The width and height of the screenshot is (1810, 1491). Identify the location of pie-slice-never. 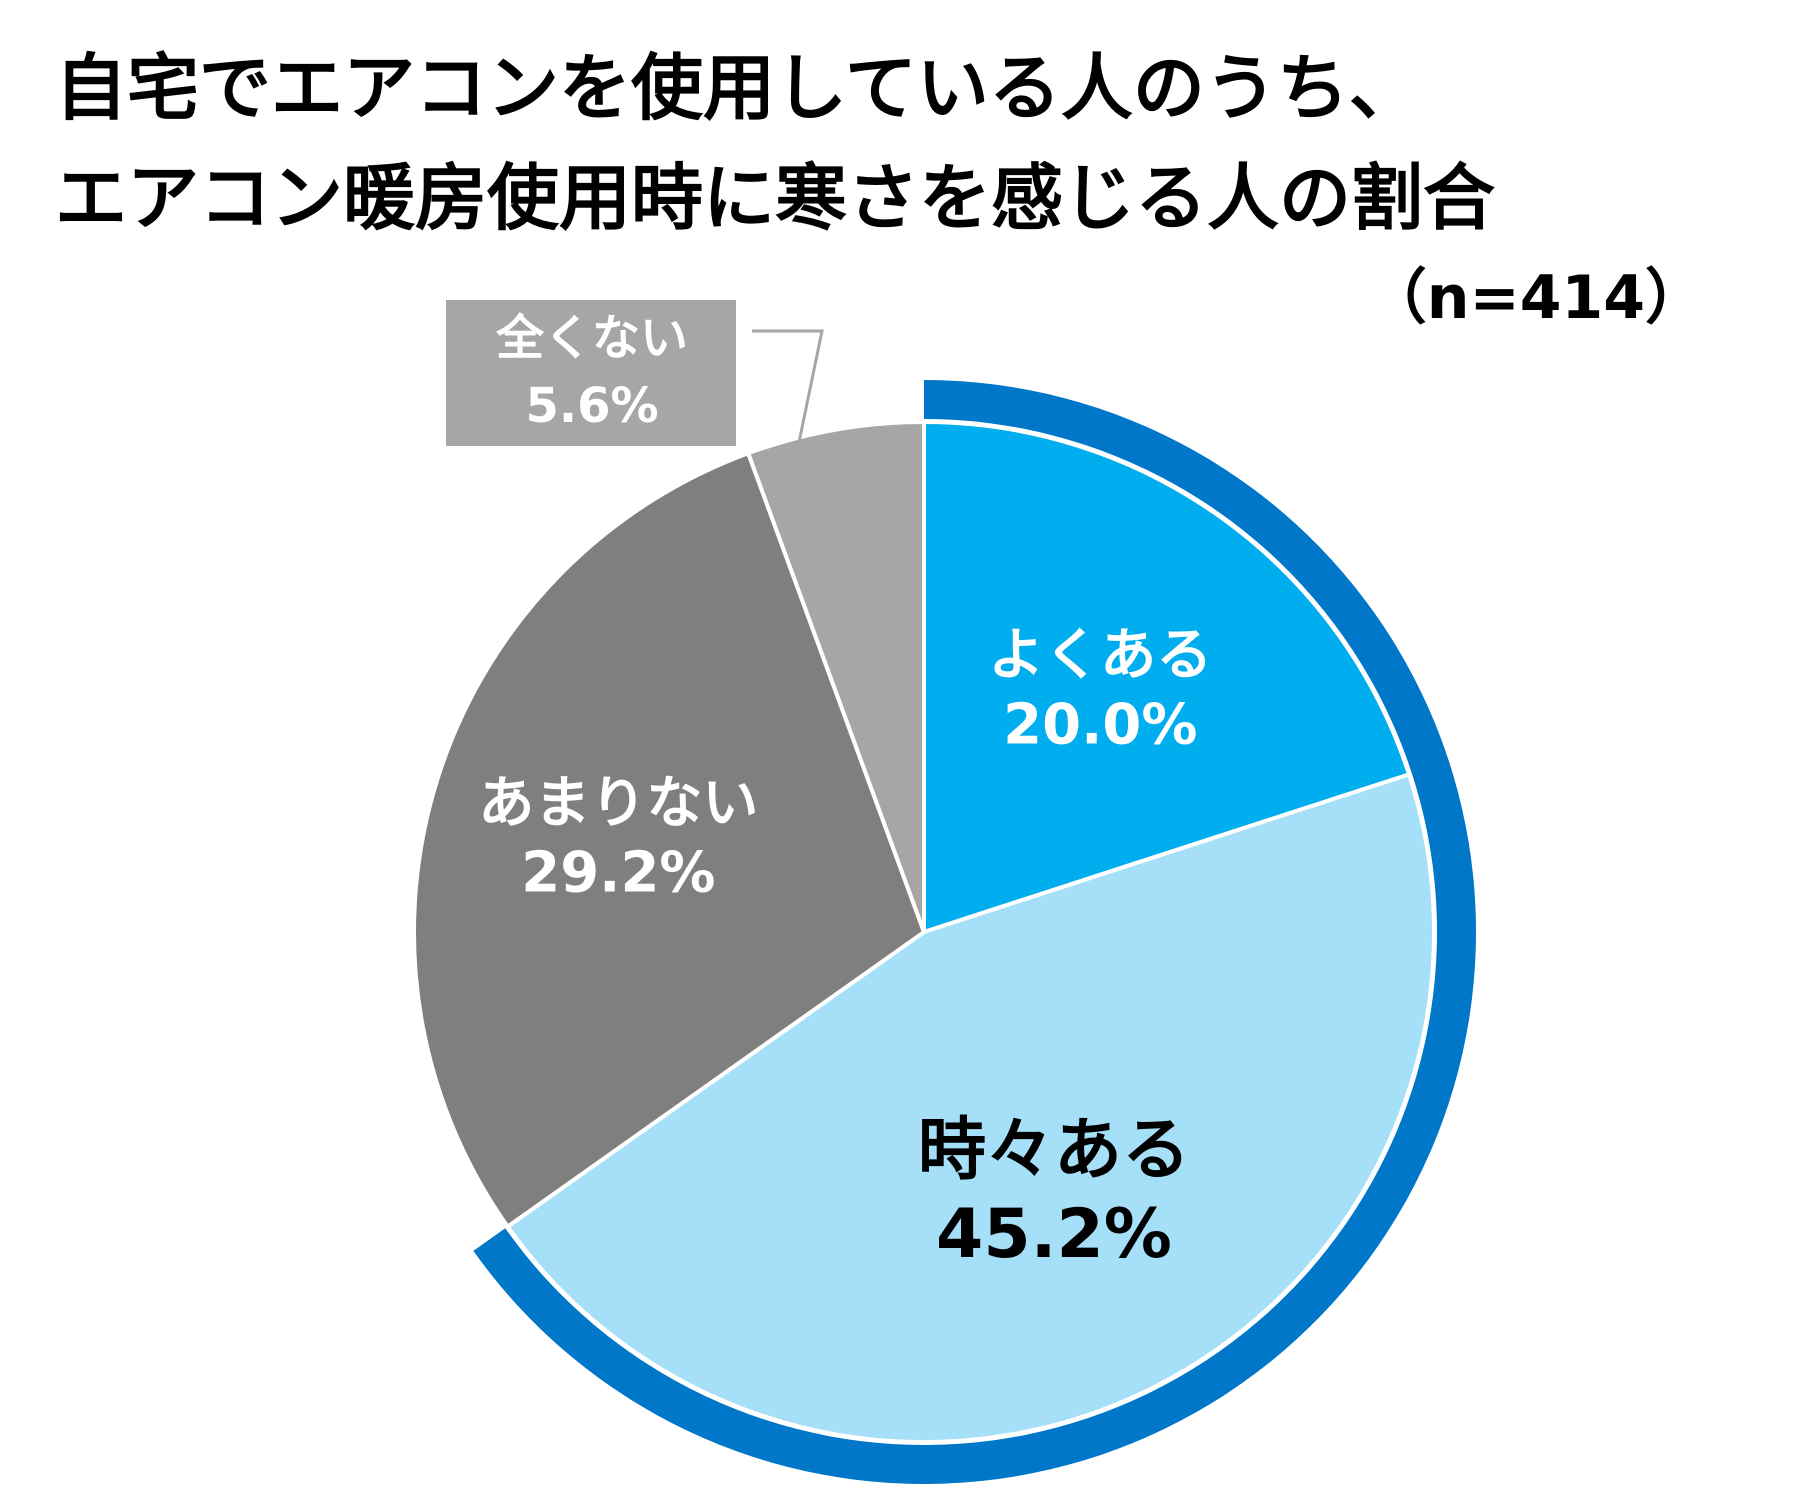
(836, 677).